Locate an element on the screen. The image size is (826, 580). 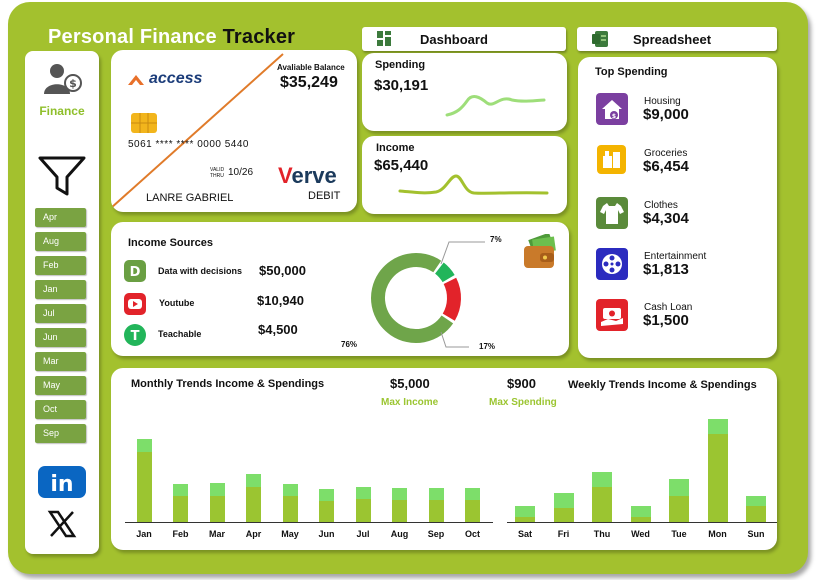
month-filter-jun: Jun is located at coordinates (60, 337).